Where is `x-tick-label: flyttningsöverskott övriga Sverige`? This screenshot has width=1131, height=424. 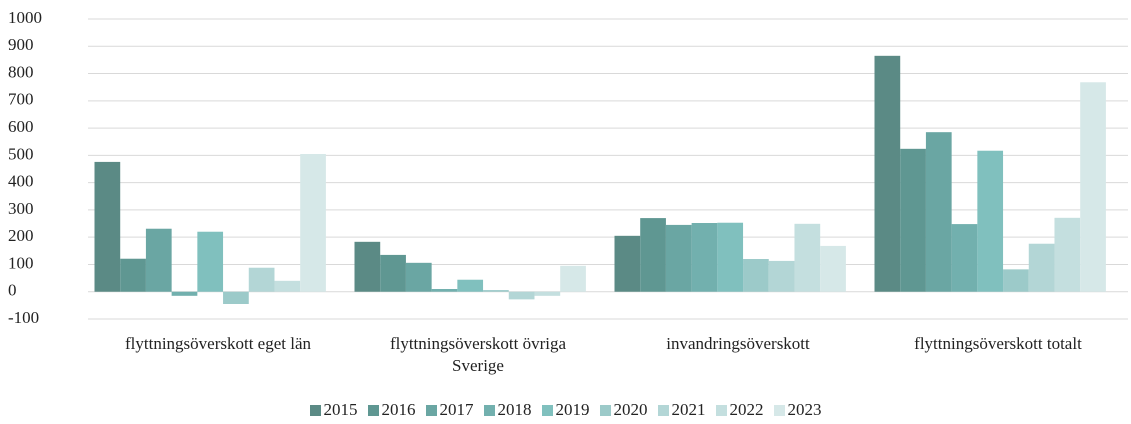
x-tick-label: flyttningsöverskott övriga Sverige is located at coordinates (478, 354).